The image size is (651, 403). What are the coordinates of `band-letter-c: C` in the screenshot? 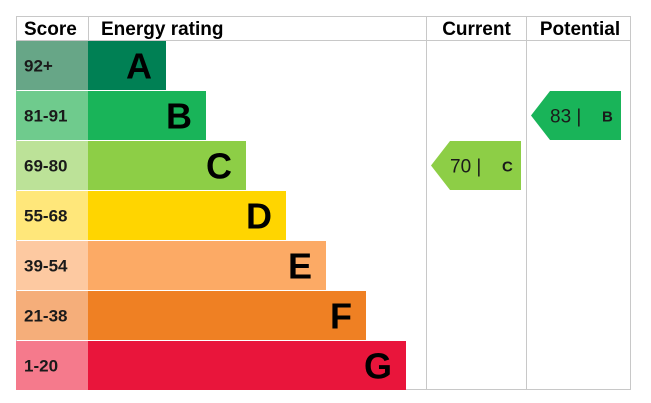 It's located at (219, 166).